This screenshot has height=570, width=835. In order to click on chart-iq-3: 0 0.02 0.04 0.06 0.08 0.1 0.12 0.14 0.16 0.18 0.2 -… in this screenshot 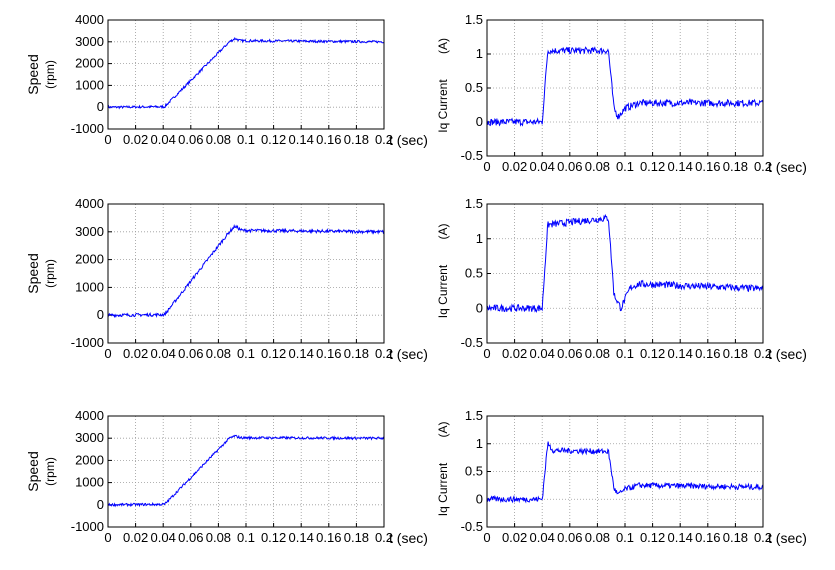, I will do `click(621, 477)`.